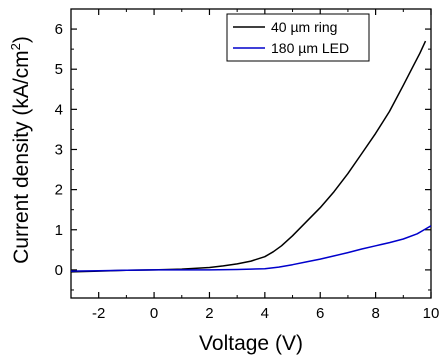 The image size is (445, 360). Describe the element at coordinates (251, 343) in the screenshot. I see `x-axis-title: Voltage (V)` at that location.